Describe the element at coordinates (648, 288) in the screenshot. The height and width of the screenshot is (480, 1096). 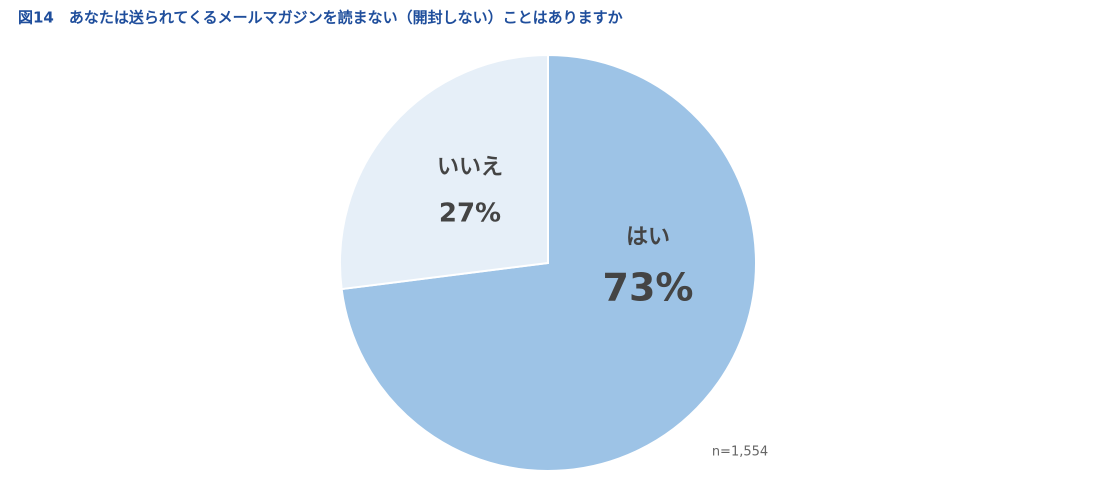
I see `slice-value: 73%` at that location.